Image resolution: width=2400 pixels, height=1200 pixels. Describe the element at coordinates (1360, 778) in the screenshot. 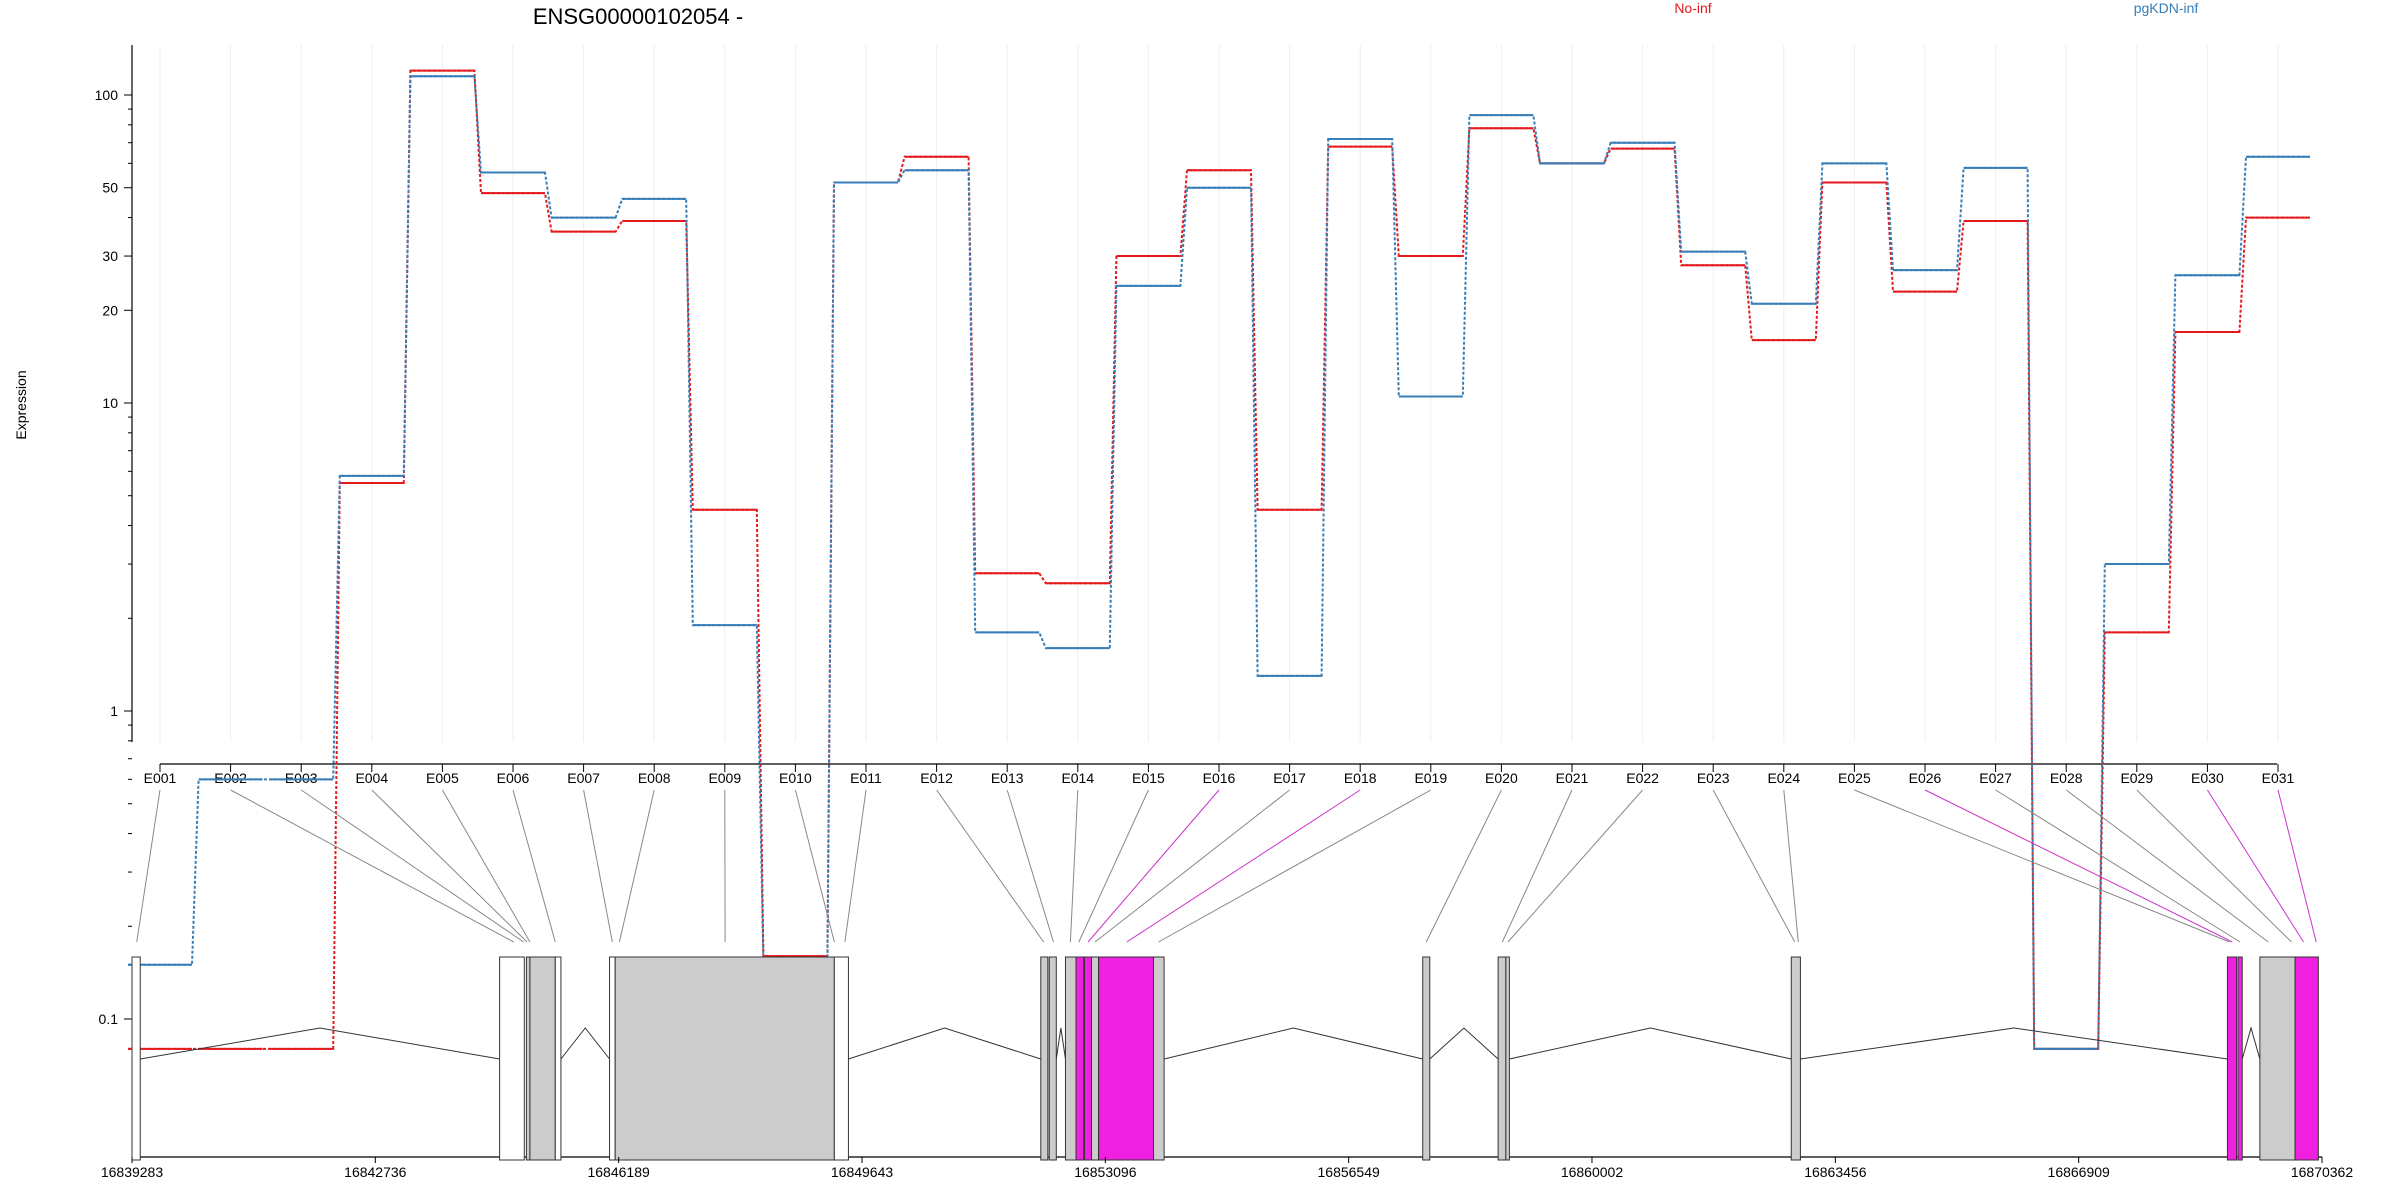

I see `x-tick-label: E018` at that location.